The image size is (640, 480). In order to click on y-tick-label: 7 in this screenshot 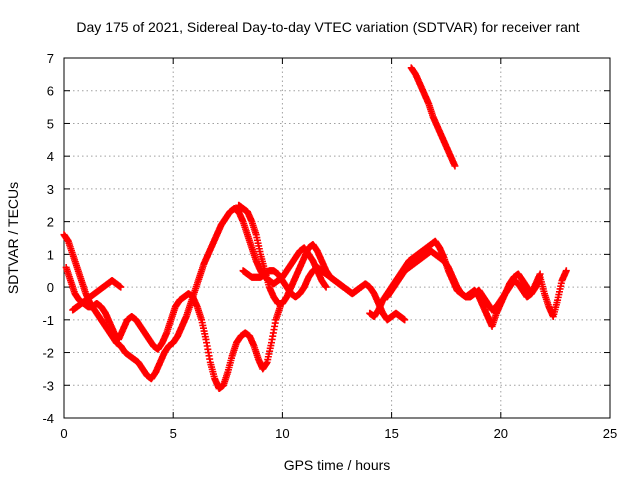, I will do `click(50, 58)`.